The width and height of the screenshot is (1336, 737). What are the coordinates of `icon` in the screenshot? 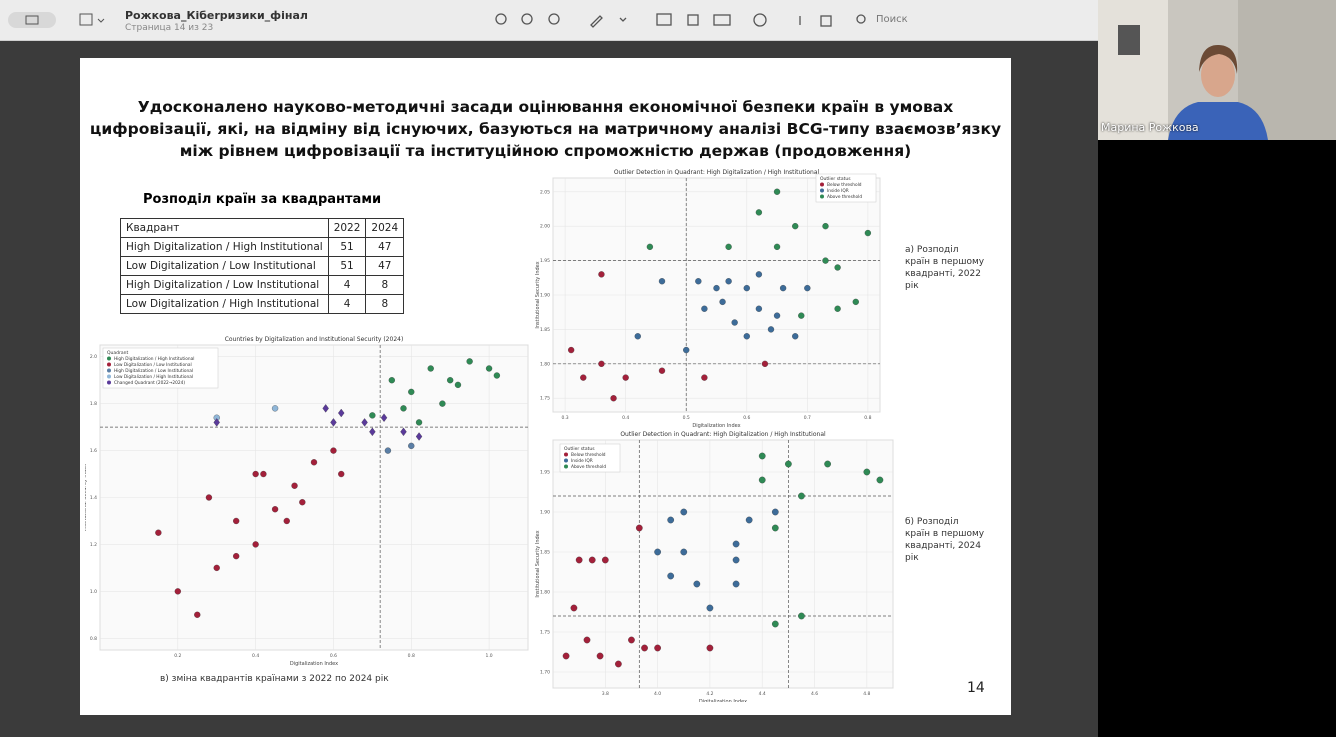 It's located at (32, 20).